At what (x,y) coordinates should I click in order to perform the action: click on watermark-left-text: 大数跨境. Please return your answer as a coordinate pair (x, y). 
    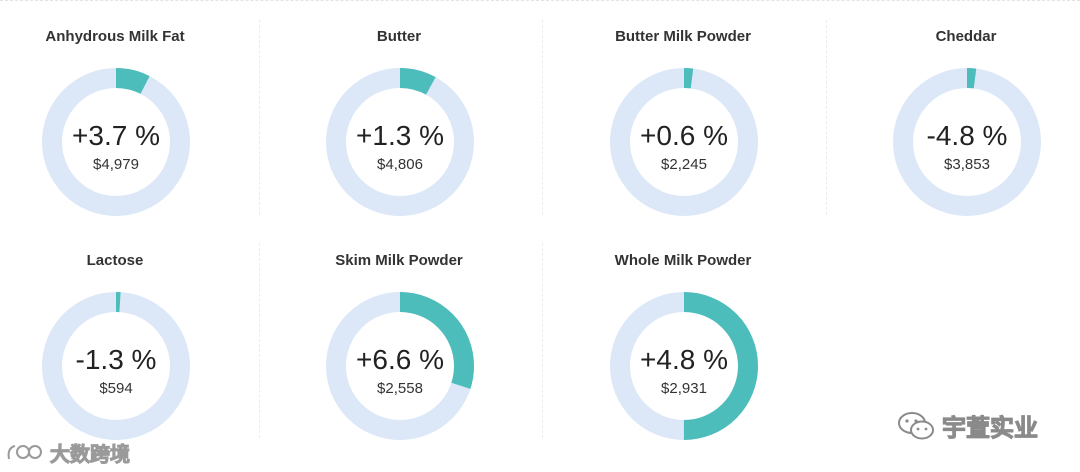
    Looking at the image, I should click on (90, 455).